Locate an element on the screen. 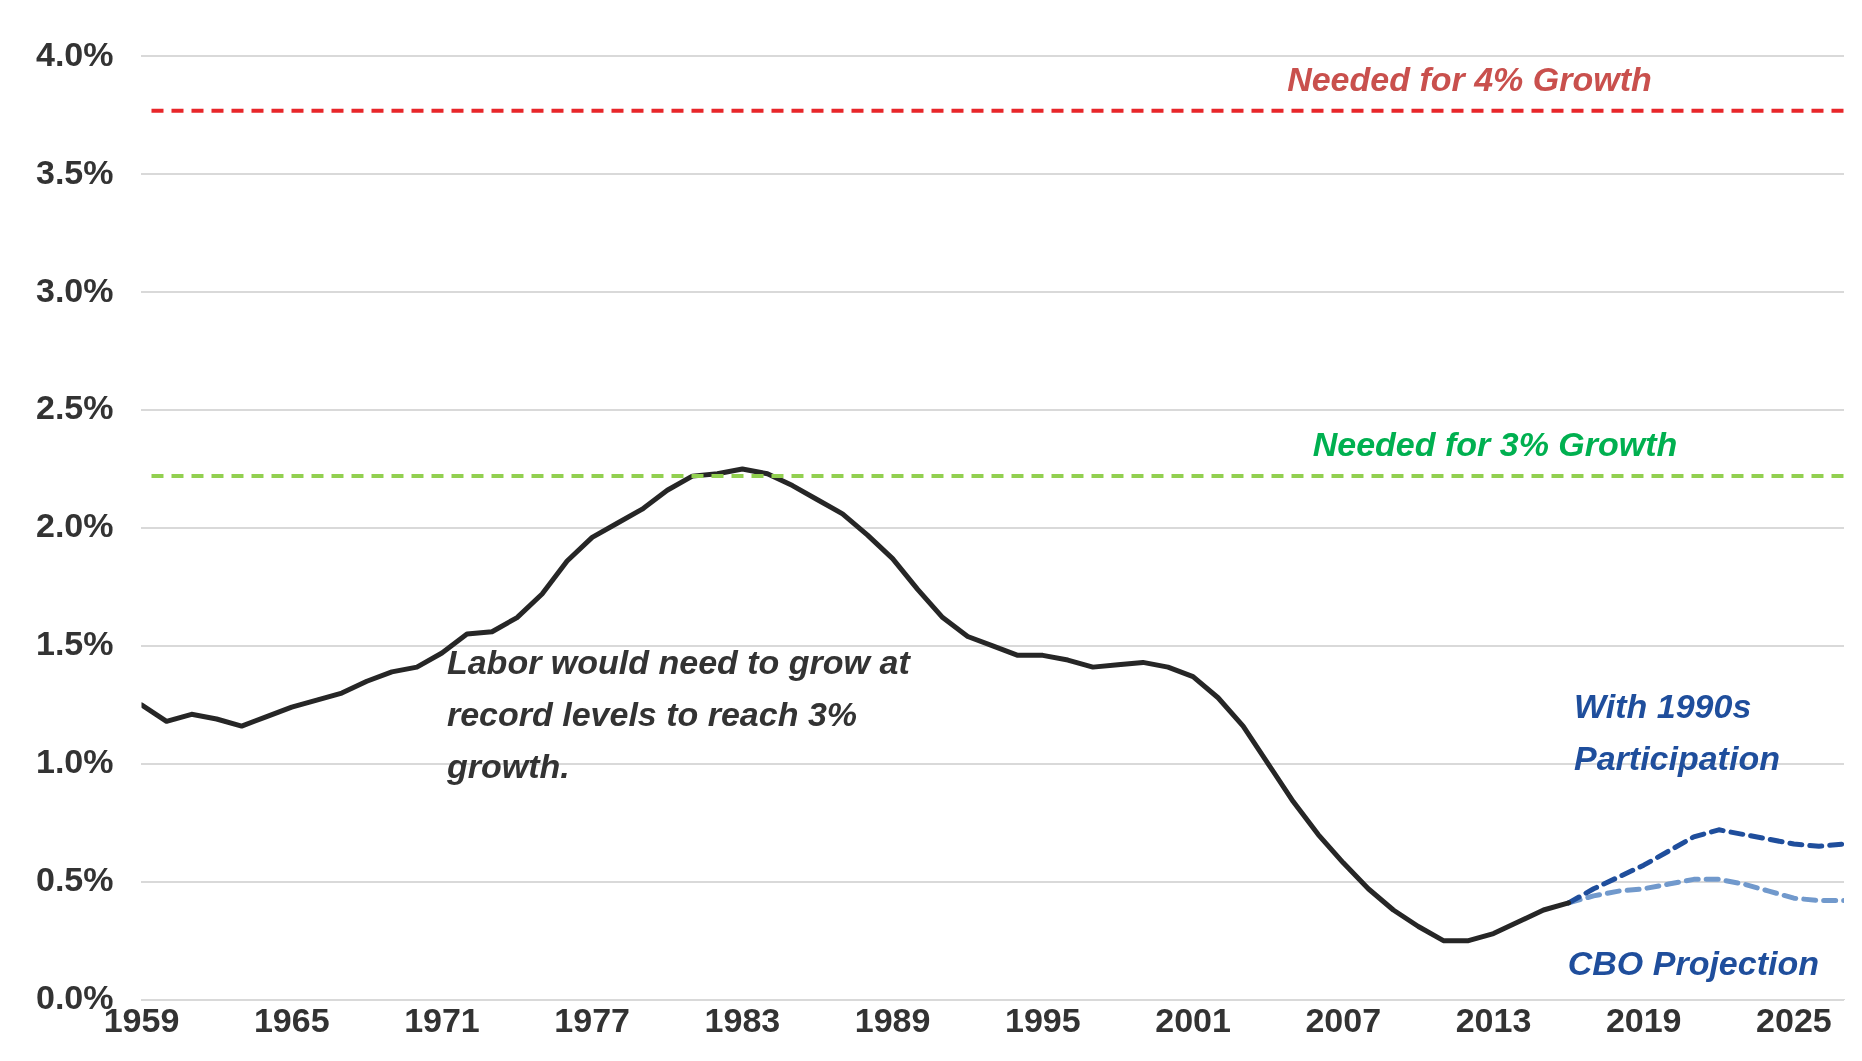 The image size is (1862, 1061). x-tick-label: 1983 is located at coordinates (742, 1020).